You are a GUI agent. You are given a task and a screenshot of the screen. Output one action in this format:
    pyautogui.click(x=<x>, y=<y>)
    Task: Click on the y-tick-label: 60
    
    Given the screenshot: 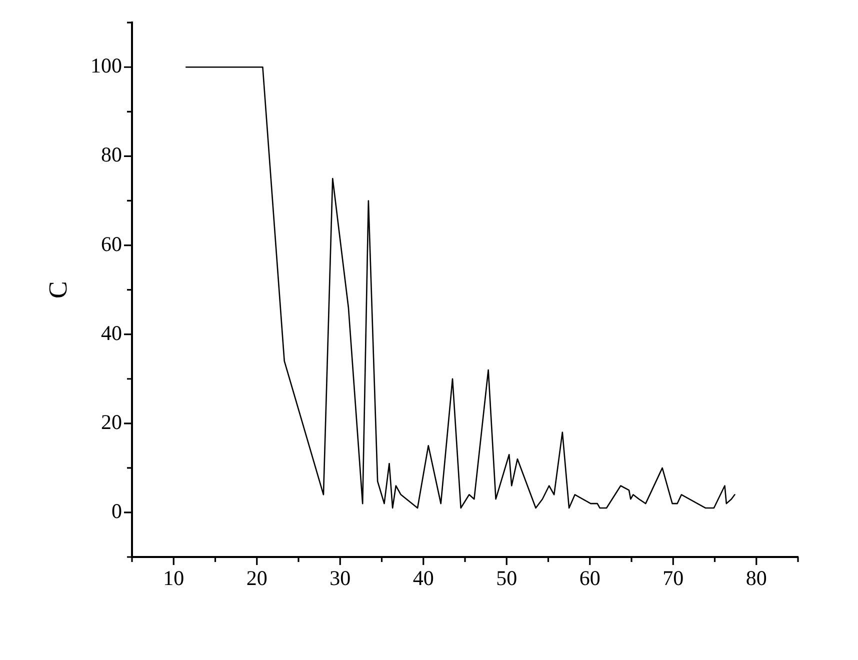 What is the action you would take?
    pyautogui.click(x=111, y=244)
    